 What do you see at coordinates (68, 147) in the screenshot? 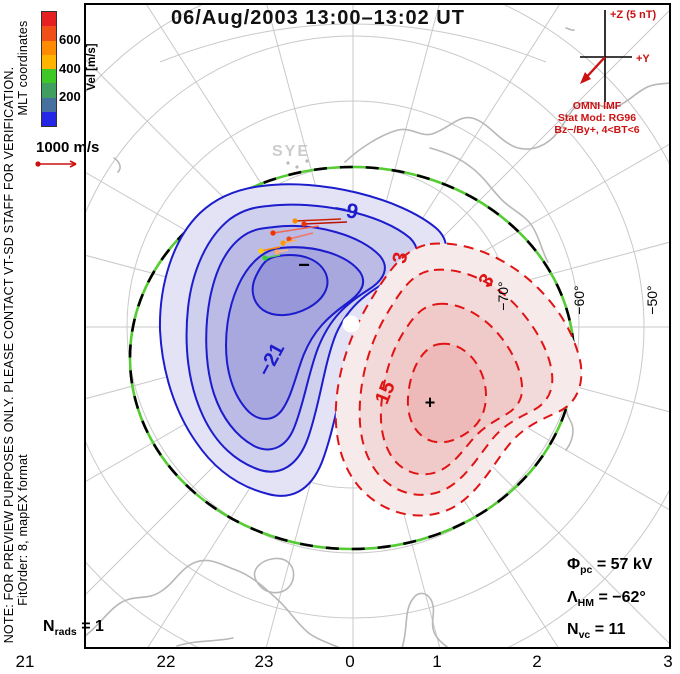
I see `vector-scale-label: 1000 m/s` at bounding box center [68, 147].